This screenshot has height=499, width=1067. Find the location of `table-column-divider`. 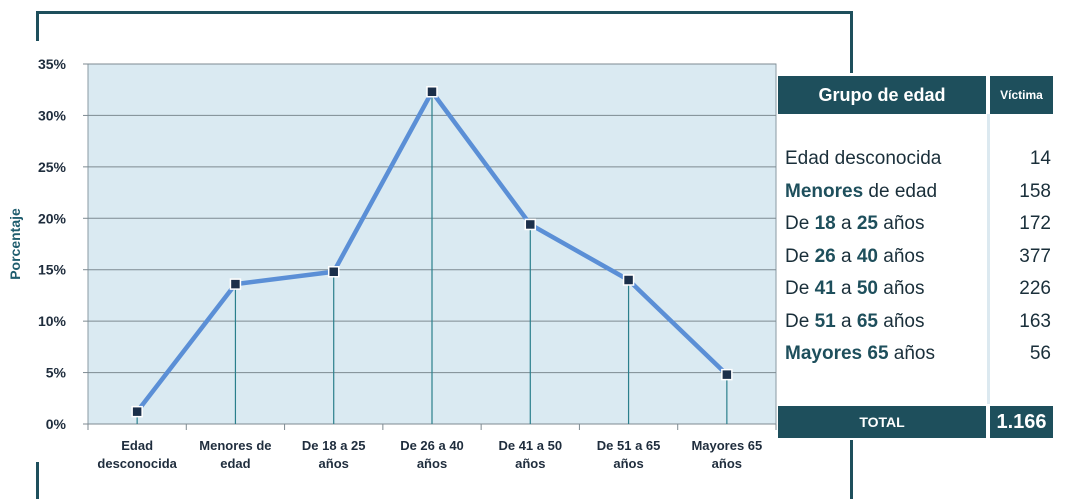

table-column-divider is located at coordinates (988, 259).